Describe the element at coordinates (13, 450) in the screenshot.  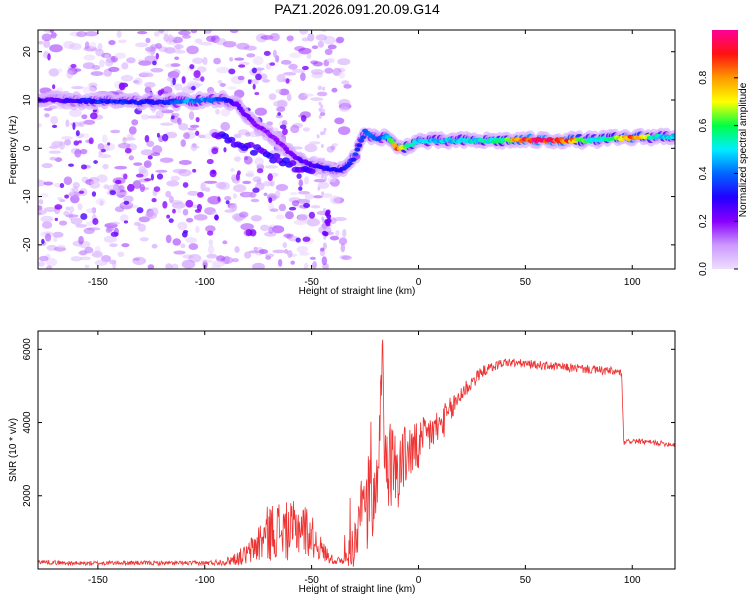
I see `snr-y-label: SNR (10 * v/v)` at that location.